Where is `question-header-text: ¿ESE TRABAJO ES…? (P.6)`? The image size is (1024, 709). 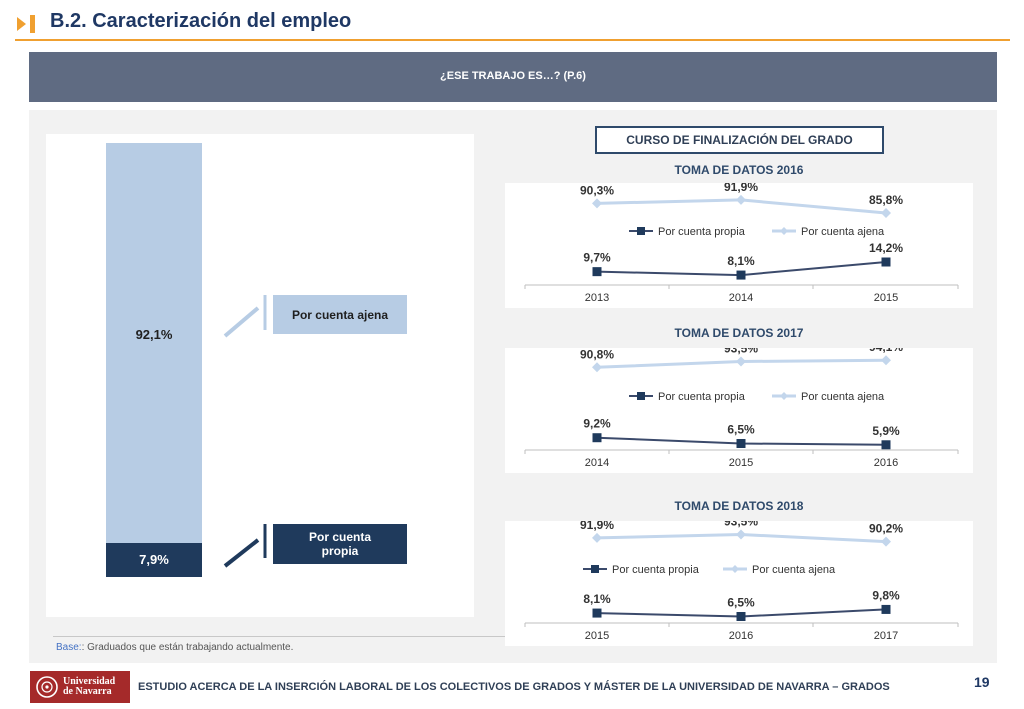
question-header-text: ¿ESE TRABAJO ES…? (P.6) is located at coordinates (513, 76).